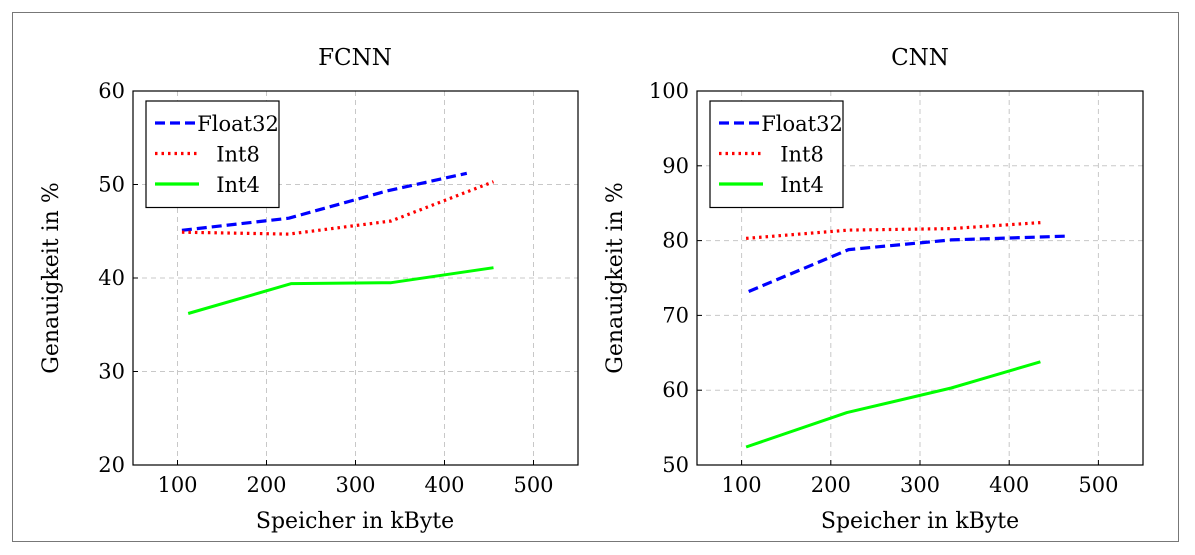 This screenshot has width=1195, height=555. I want to click on y-tick-label: 30, so click(111, 372).